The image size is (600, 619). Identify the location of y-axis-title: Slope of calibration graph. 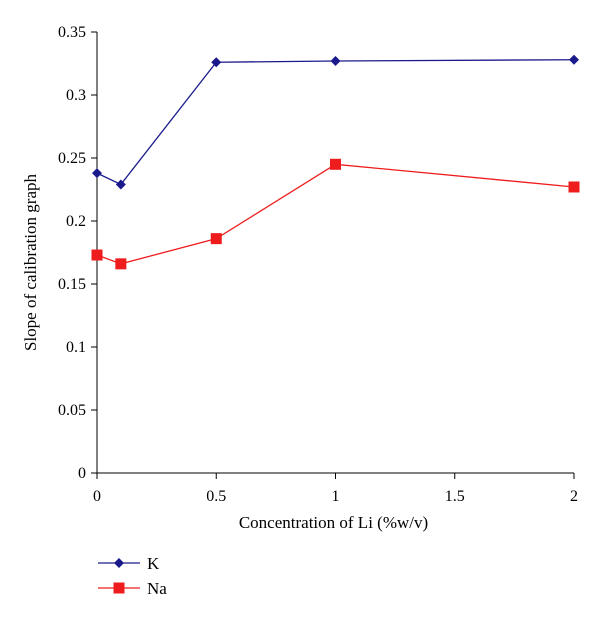
(30, 262).